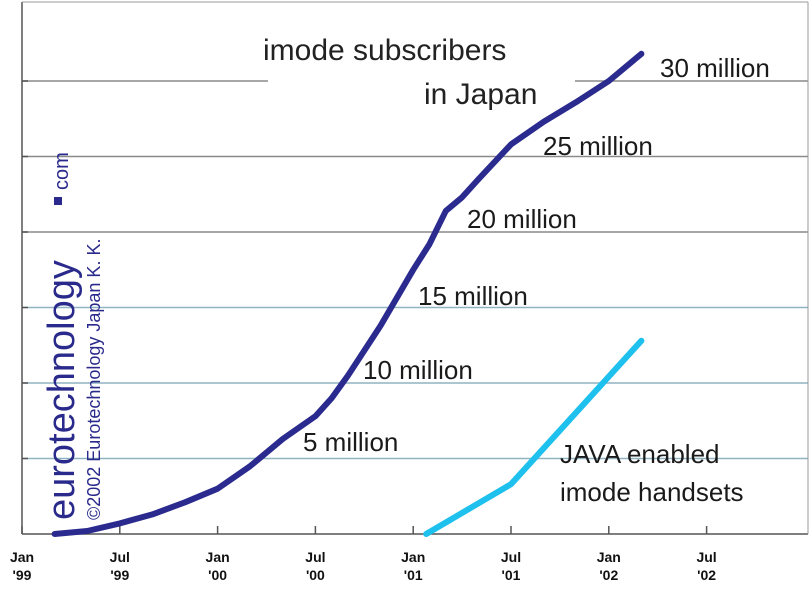  I want to click on x-tick-year-4: '01, so click(413, 575).